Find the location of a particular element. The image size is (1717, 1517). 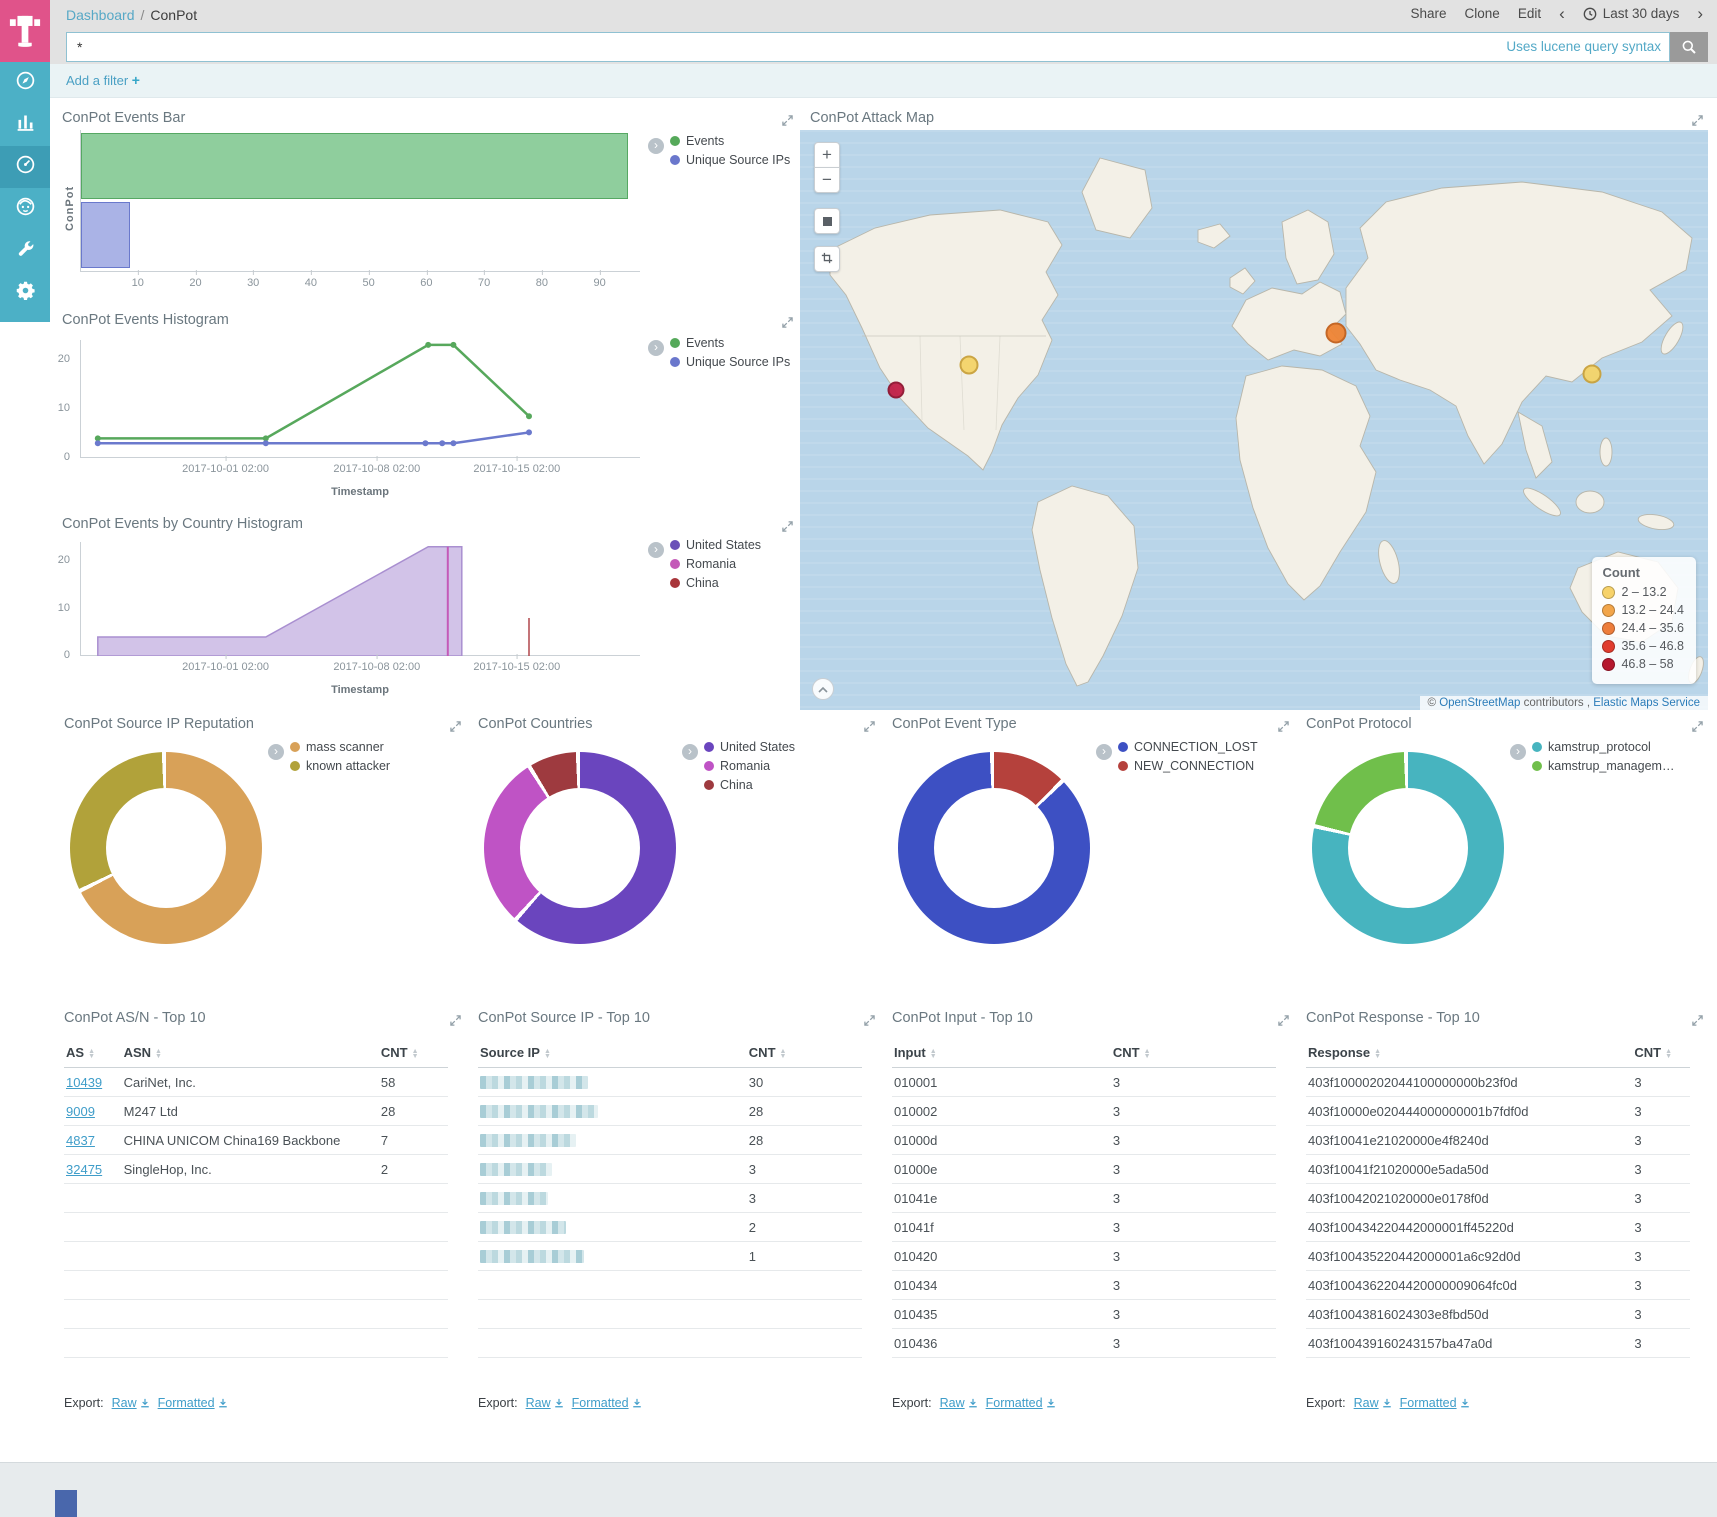

bar-unique-source-ips is located at coordinates (105, 235).